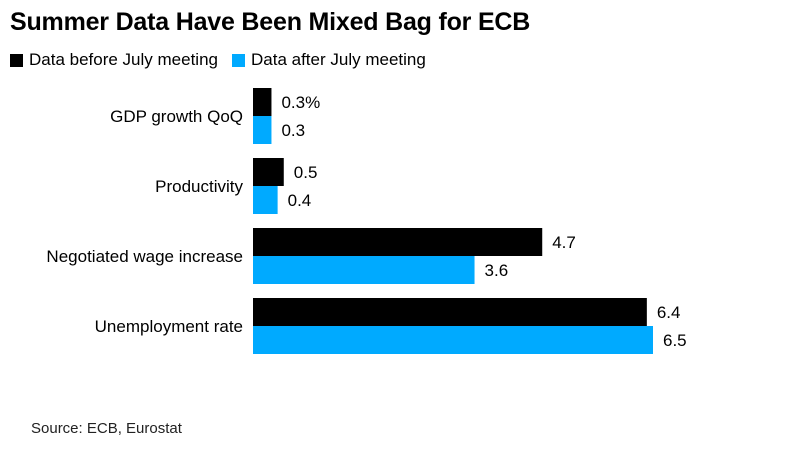  I want to click on data-label-before-negotiated-wage-increase: 4.7, so click(564, 242).